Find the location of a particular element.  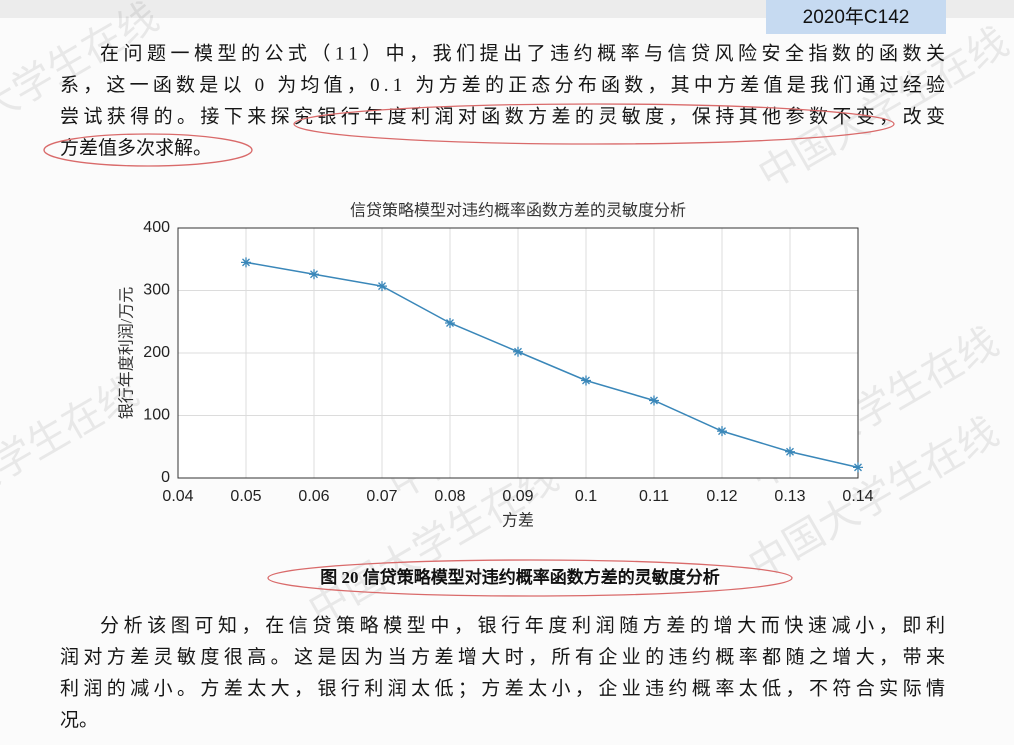

x-tick-label: 0.1 is located at coordinates (586, 496).